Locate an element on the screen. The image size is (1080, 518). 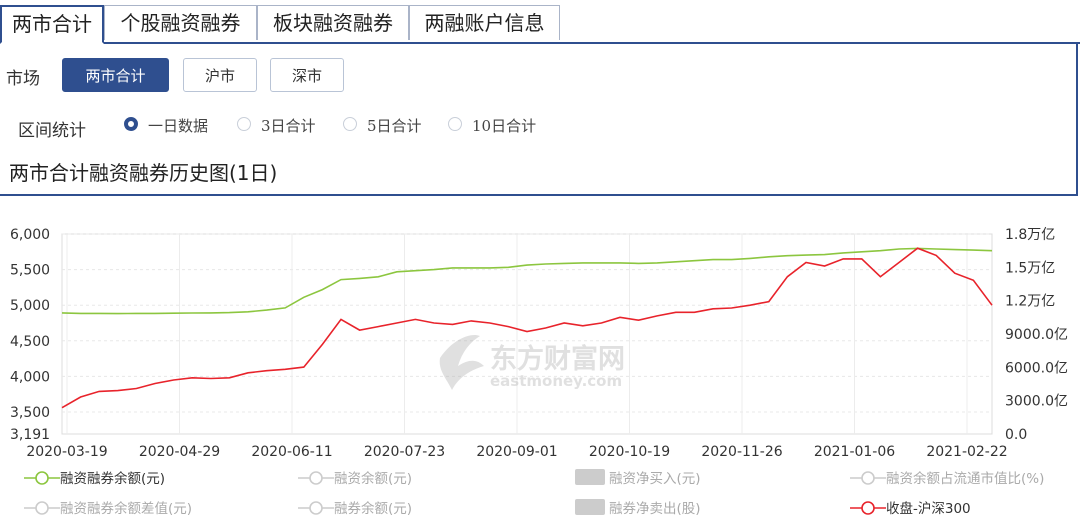
right-tick-label: 1.5万亿 is located at coordinates (1030, 268).